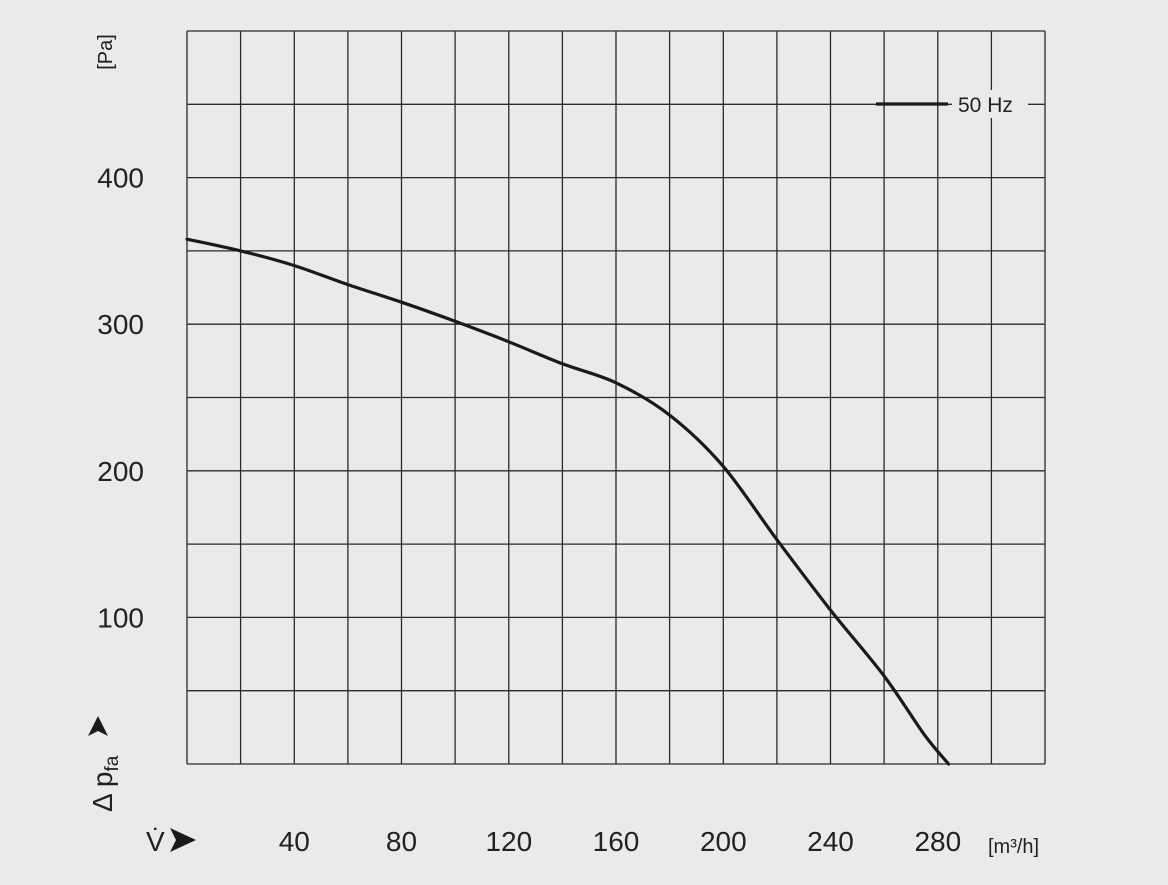 This screenshot has width=1168, height=885. Describe the element at coordinates (401, 841) in the screenshot. I see `x-tick-label: 80` at that location.